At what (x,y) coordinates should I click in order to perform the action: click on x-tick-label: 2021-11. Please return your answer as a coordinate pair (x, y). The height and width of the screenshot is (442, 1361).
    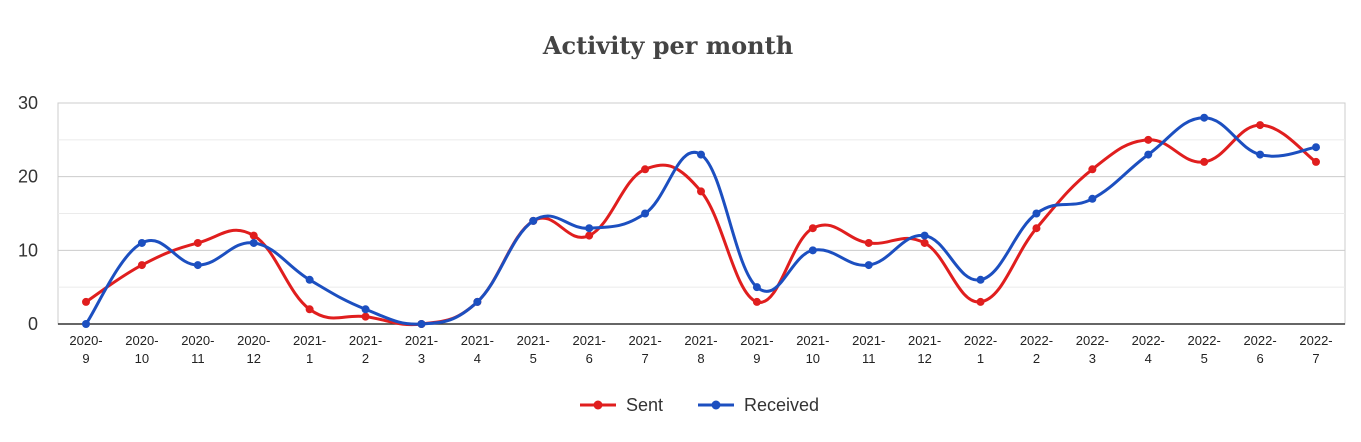
    Looking at the image, I should click on (868, 349).